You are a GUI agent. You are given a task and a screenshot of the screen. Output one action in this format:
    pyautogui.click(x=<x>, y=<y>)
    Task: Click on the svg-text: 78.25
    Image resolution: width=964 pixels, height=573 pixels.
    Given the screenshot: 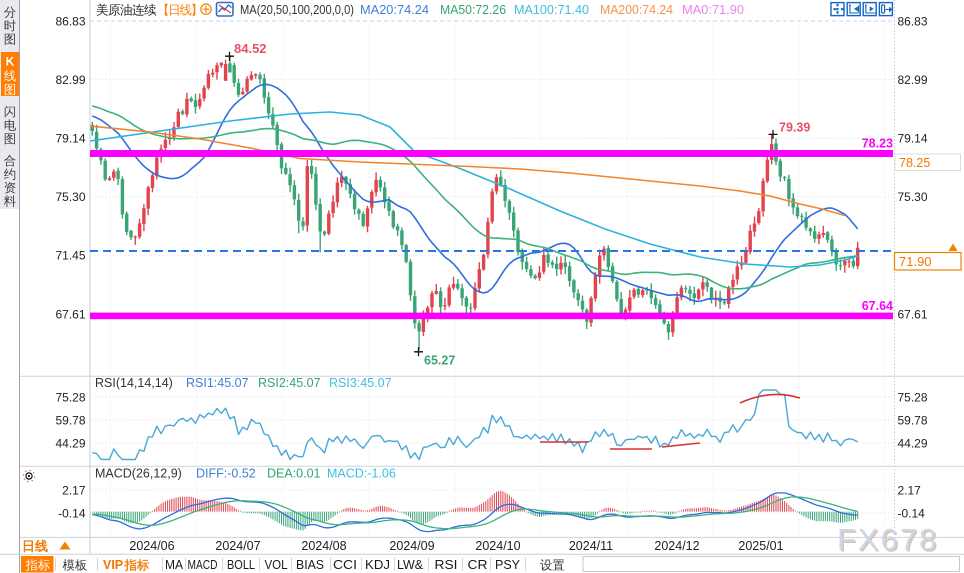 What is the action you would take?
    pyautogui.click(x=914, y=163)
    